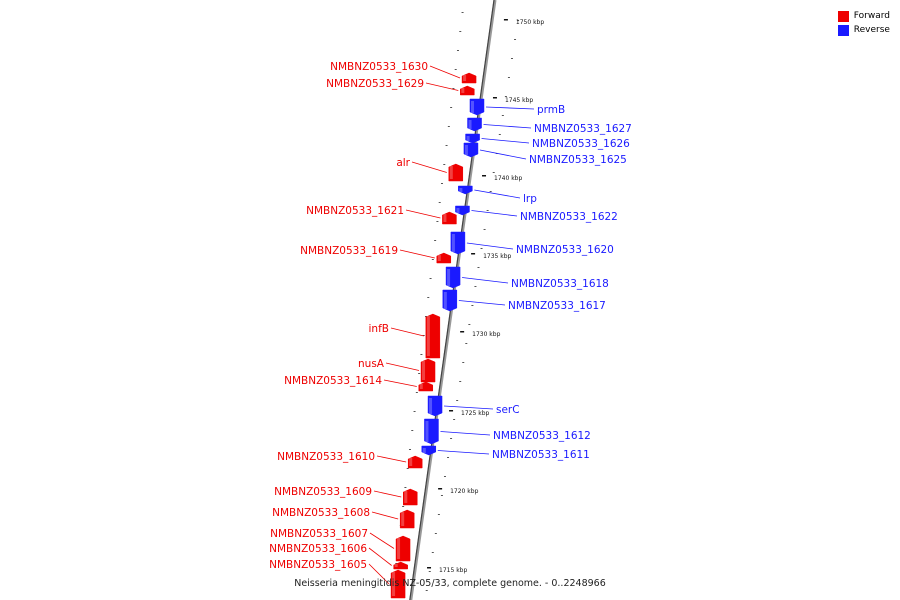 Image resolution: width=900 pixels, height=600 pixels. What do you see at coordinates (359, 383) in the screenshot?
I see `gene-NMBNZ0533_1614: NMBNZ0533_1614` at bounding box center [359, 383].